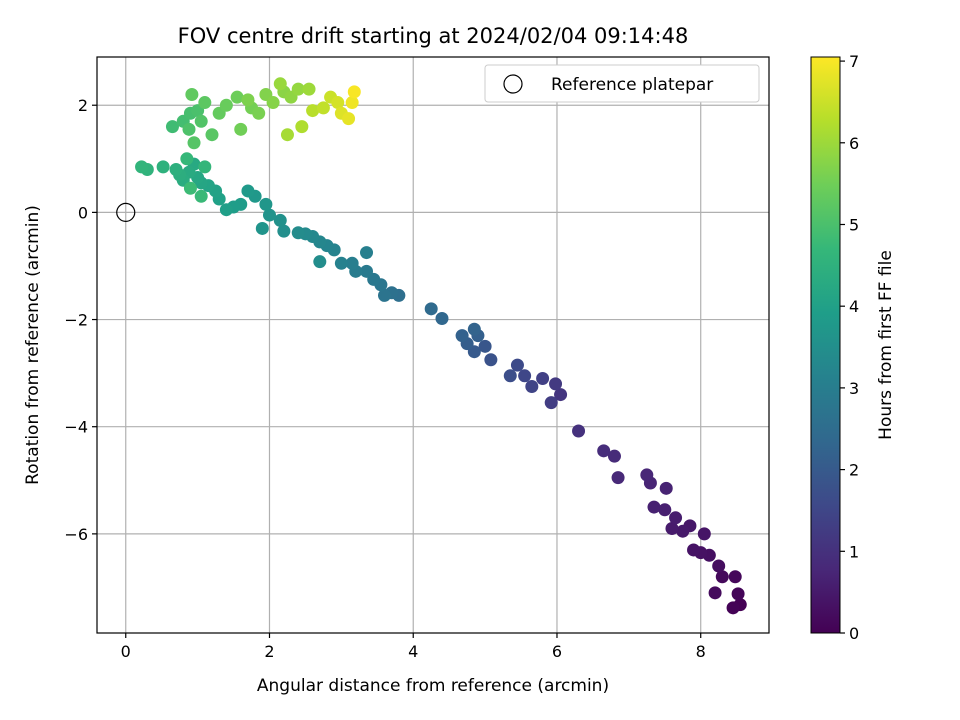 This screenshot has height=720, width=960. Describe the element at coordinates (126, 212) in the screenshot. I see `reference-point-marker` at that location.